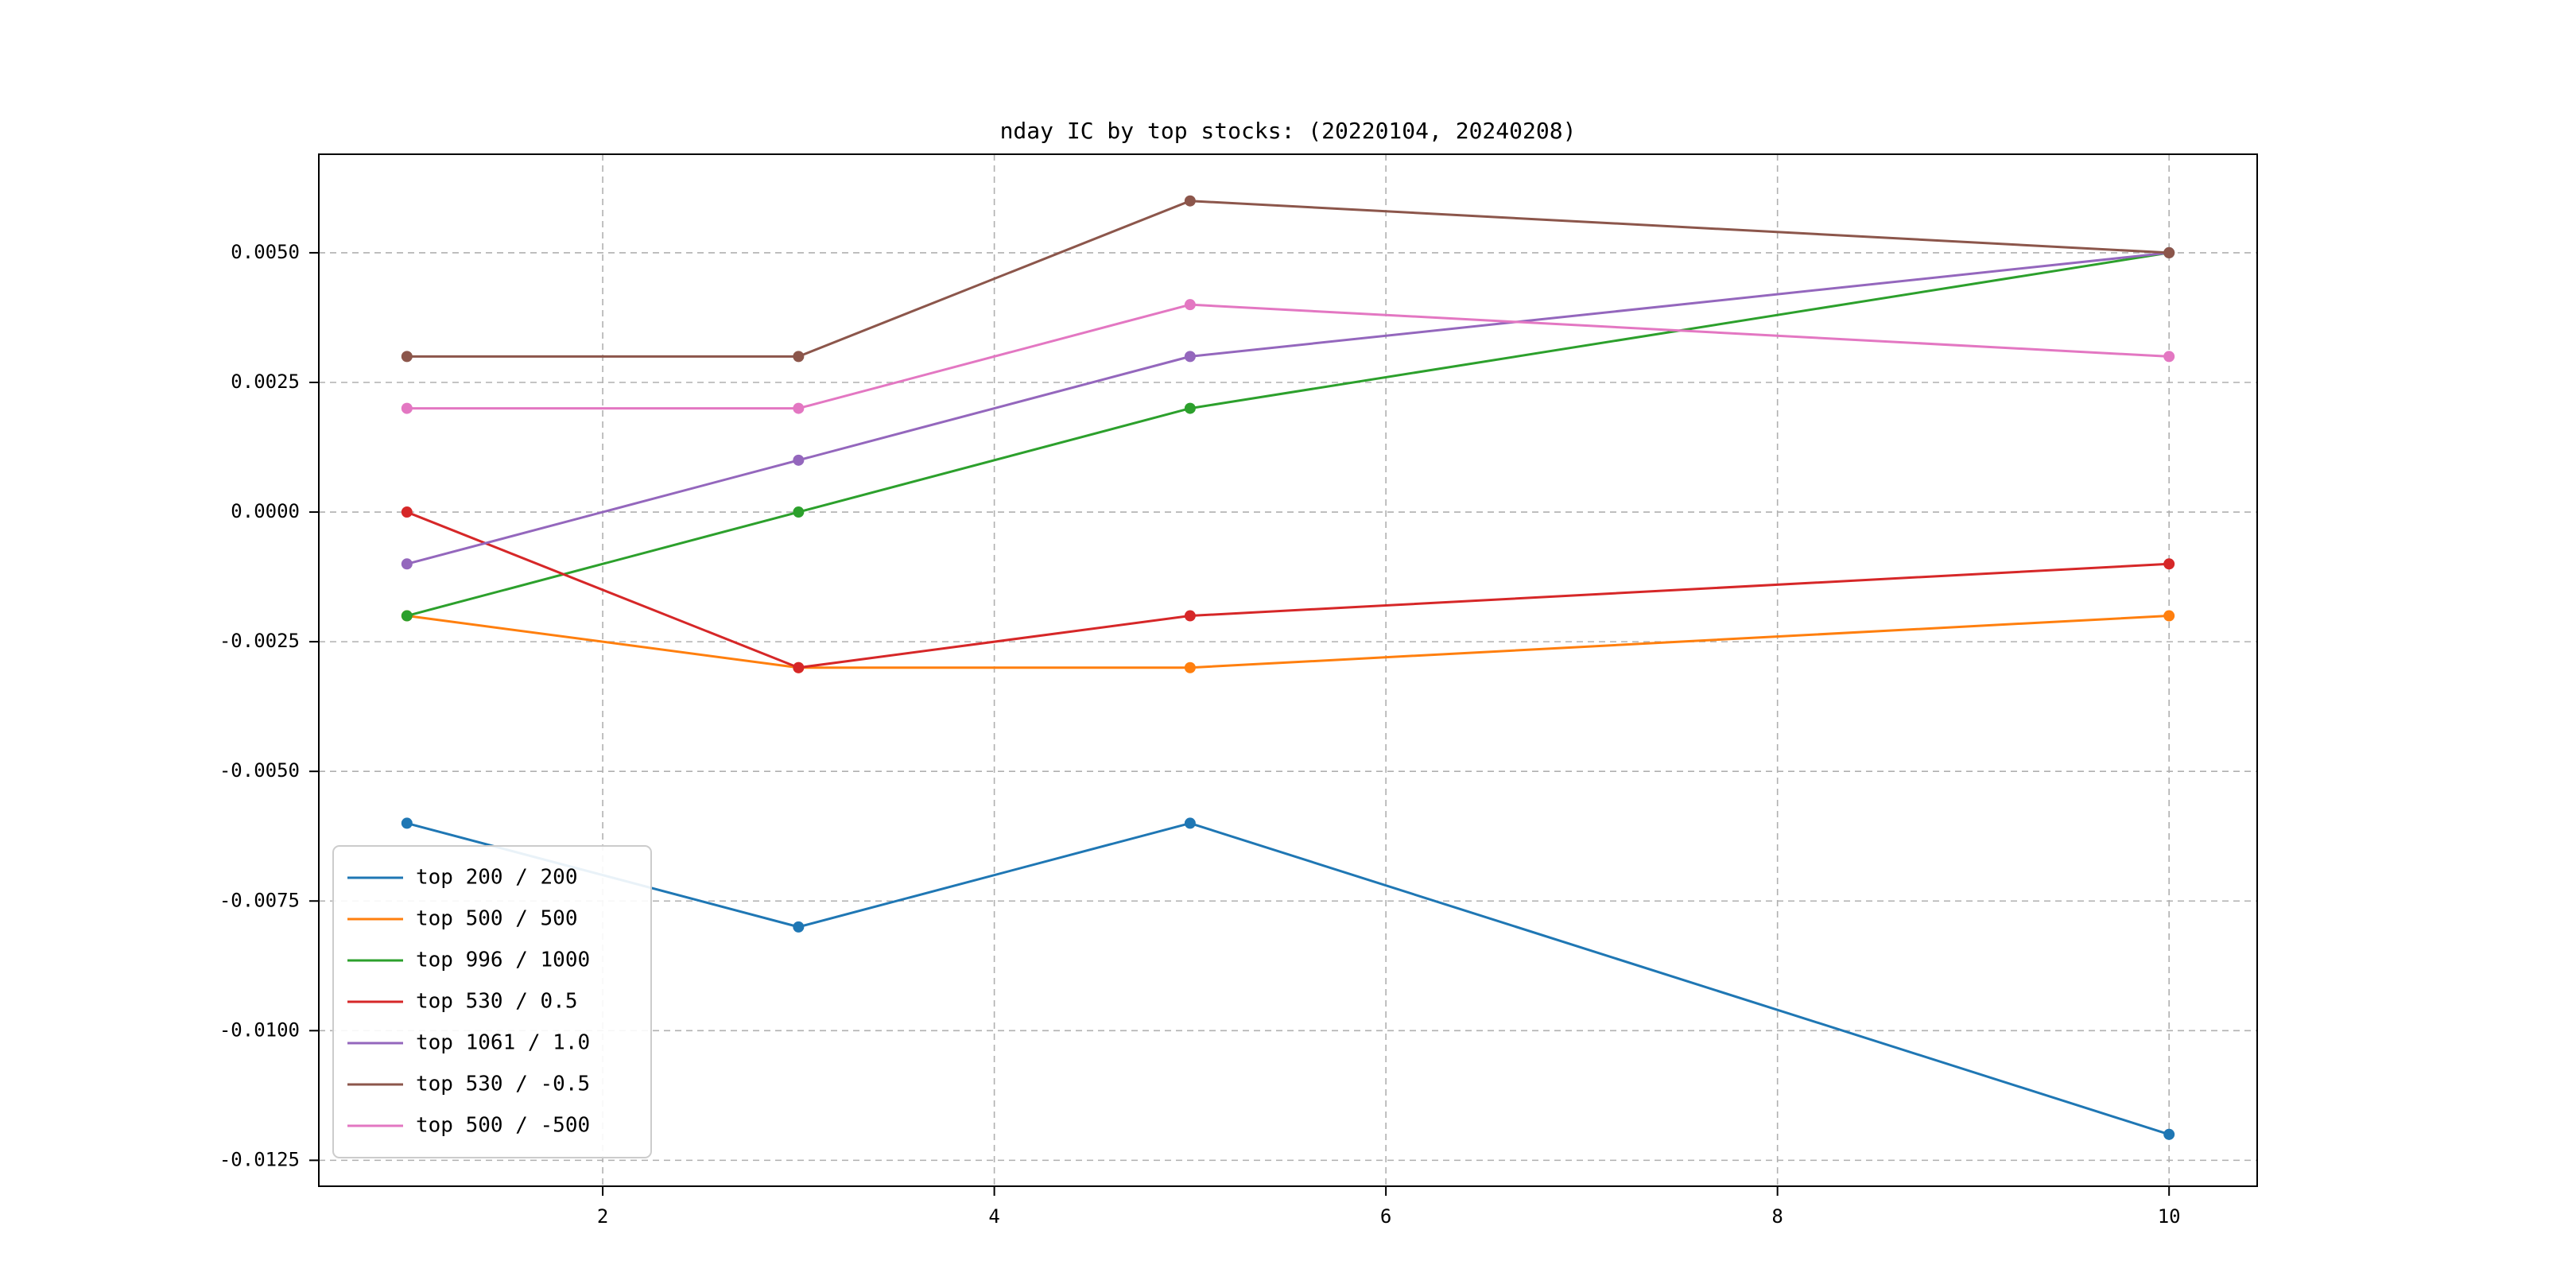 This screenshot has height=1288, width=2576. What do you see at coordinates (503, 1043) in the screenshot?
I see `legend-label: top 1061 / 1.0` at bounding box center [503, 1043].